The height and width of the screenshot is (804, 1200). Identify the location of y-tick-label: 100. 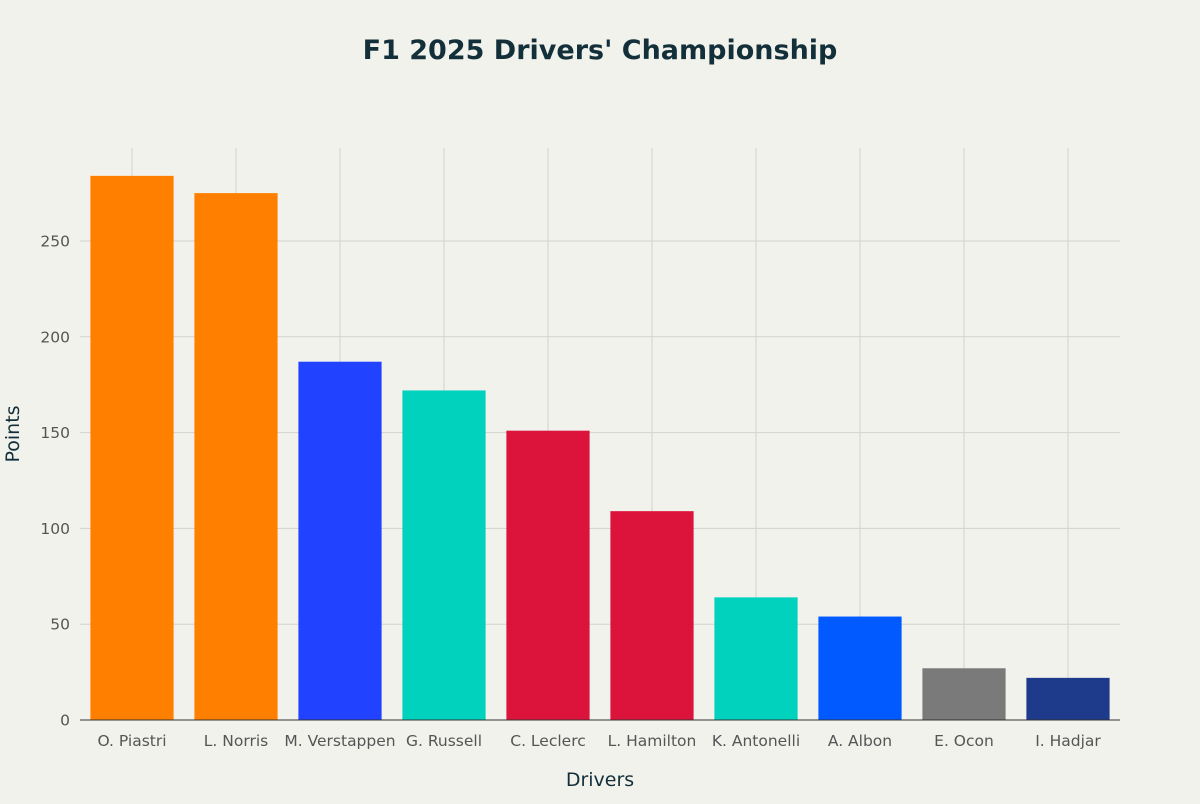
(55, 529).